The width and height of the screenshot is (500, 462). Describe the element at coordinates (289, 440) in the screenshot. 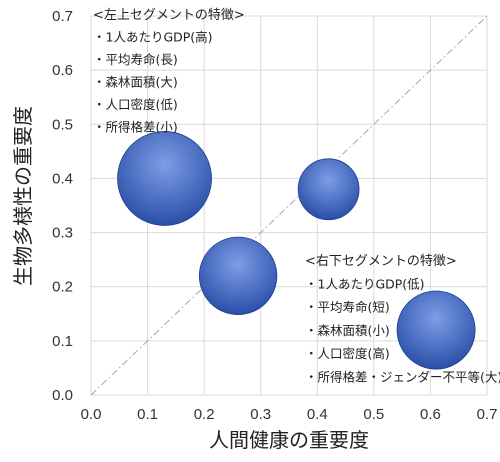

I see `x-axis-title: 人間健康の重要度` at that location.